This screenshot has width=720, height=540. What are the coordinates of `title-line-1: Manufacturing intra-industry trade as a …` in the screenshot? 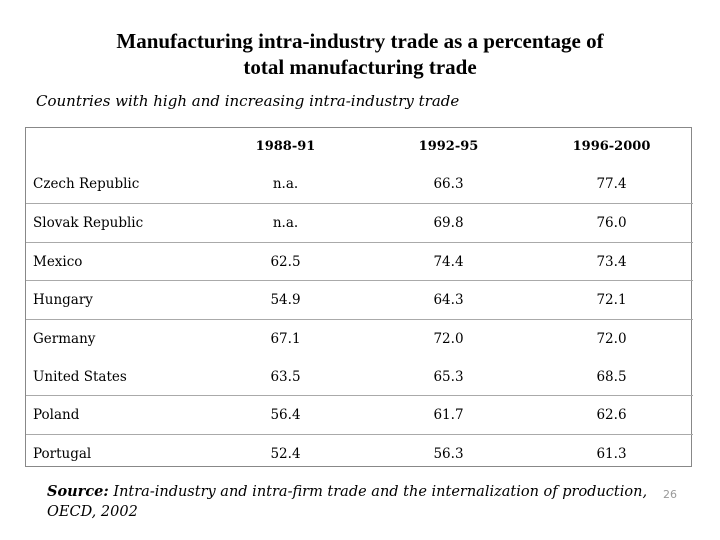 It's located at (360, 41).